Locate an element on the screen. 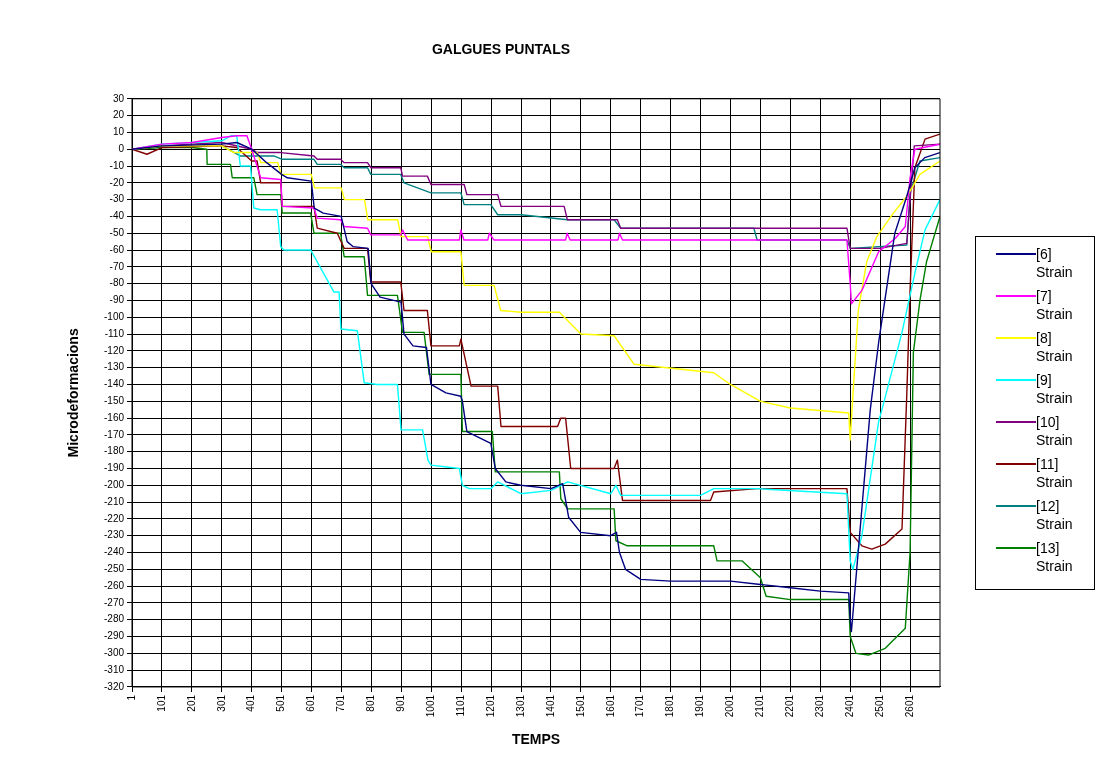  legend-label: [8] Strain is located at coordinates (1055, 347).